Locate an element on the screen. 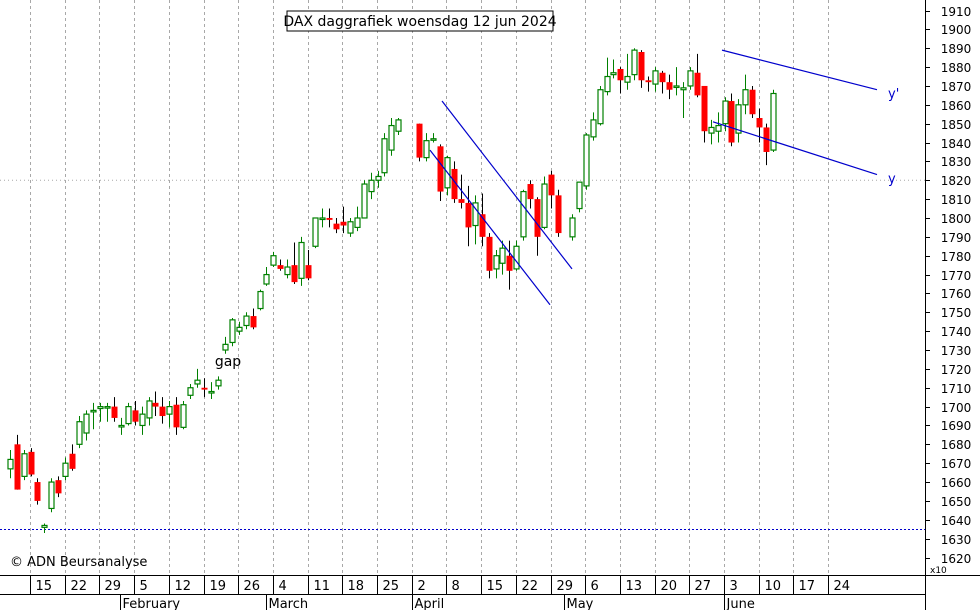 This screenshot has height=614, width=980. x-tick-label-12: 8 is located at coordinates (456, 586).